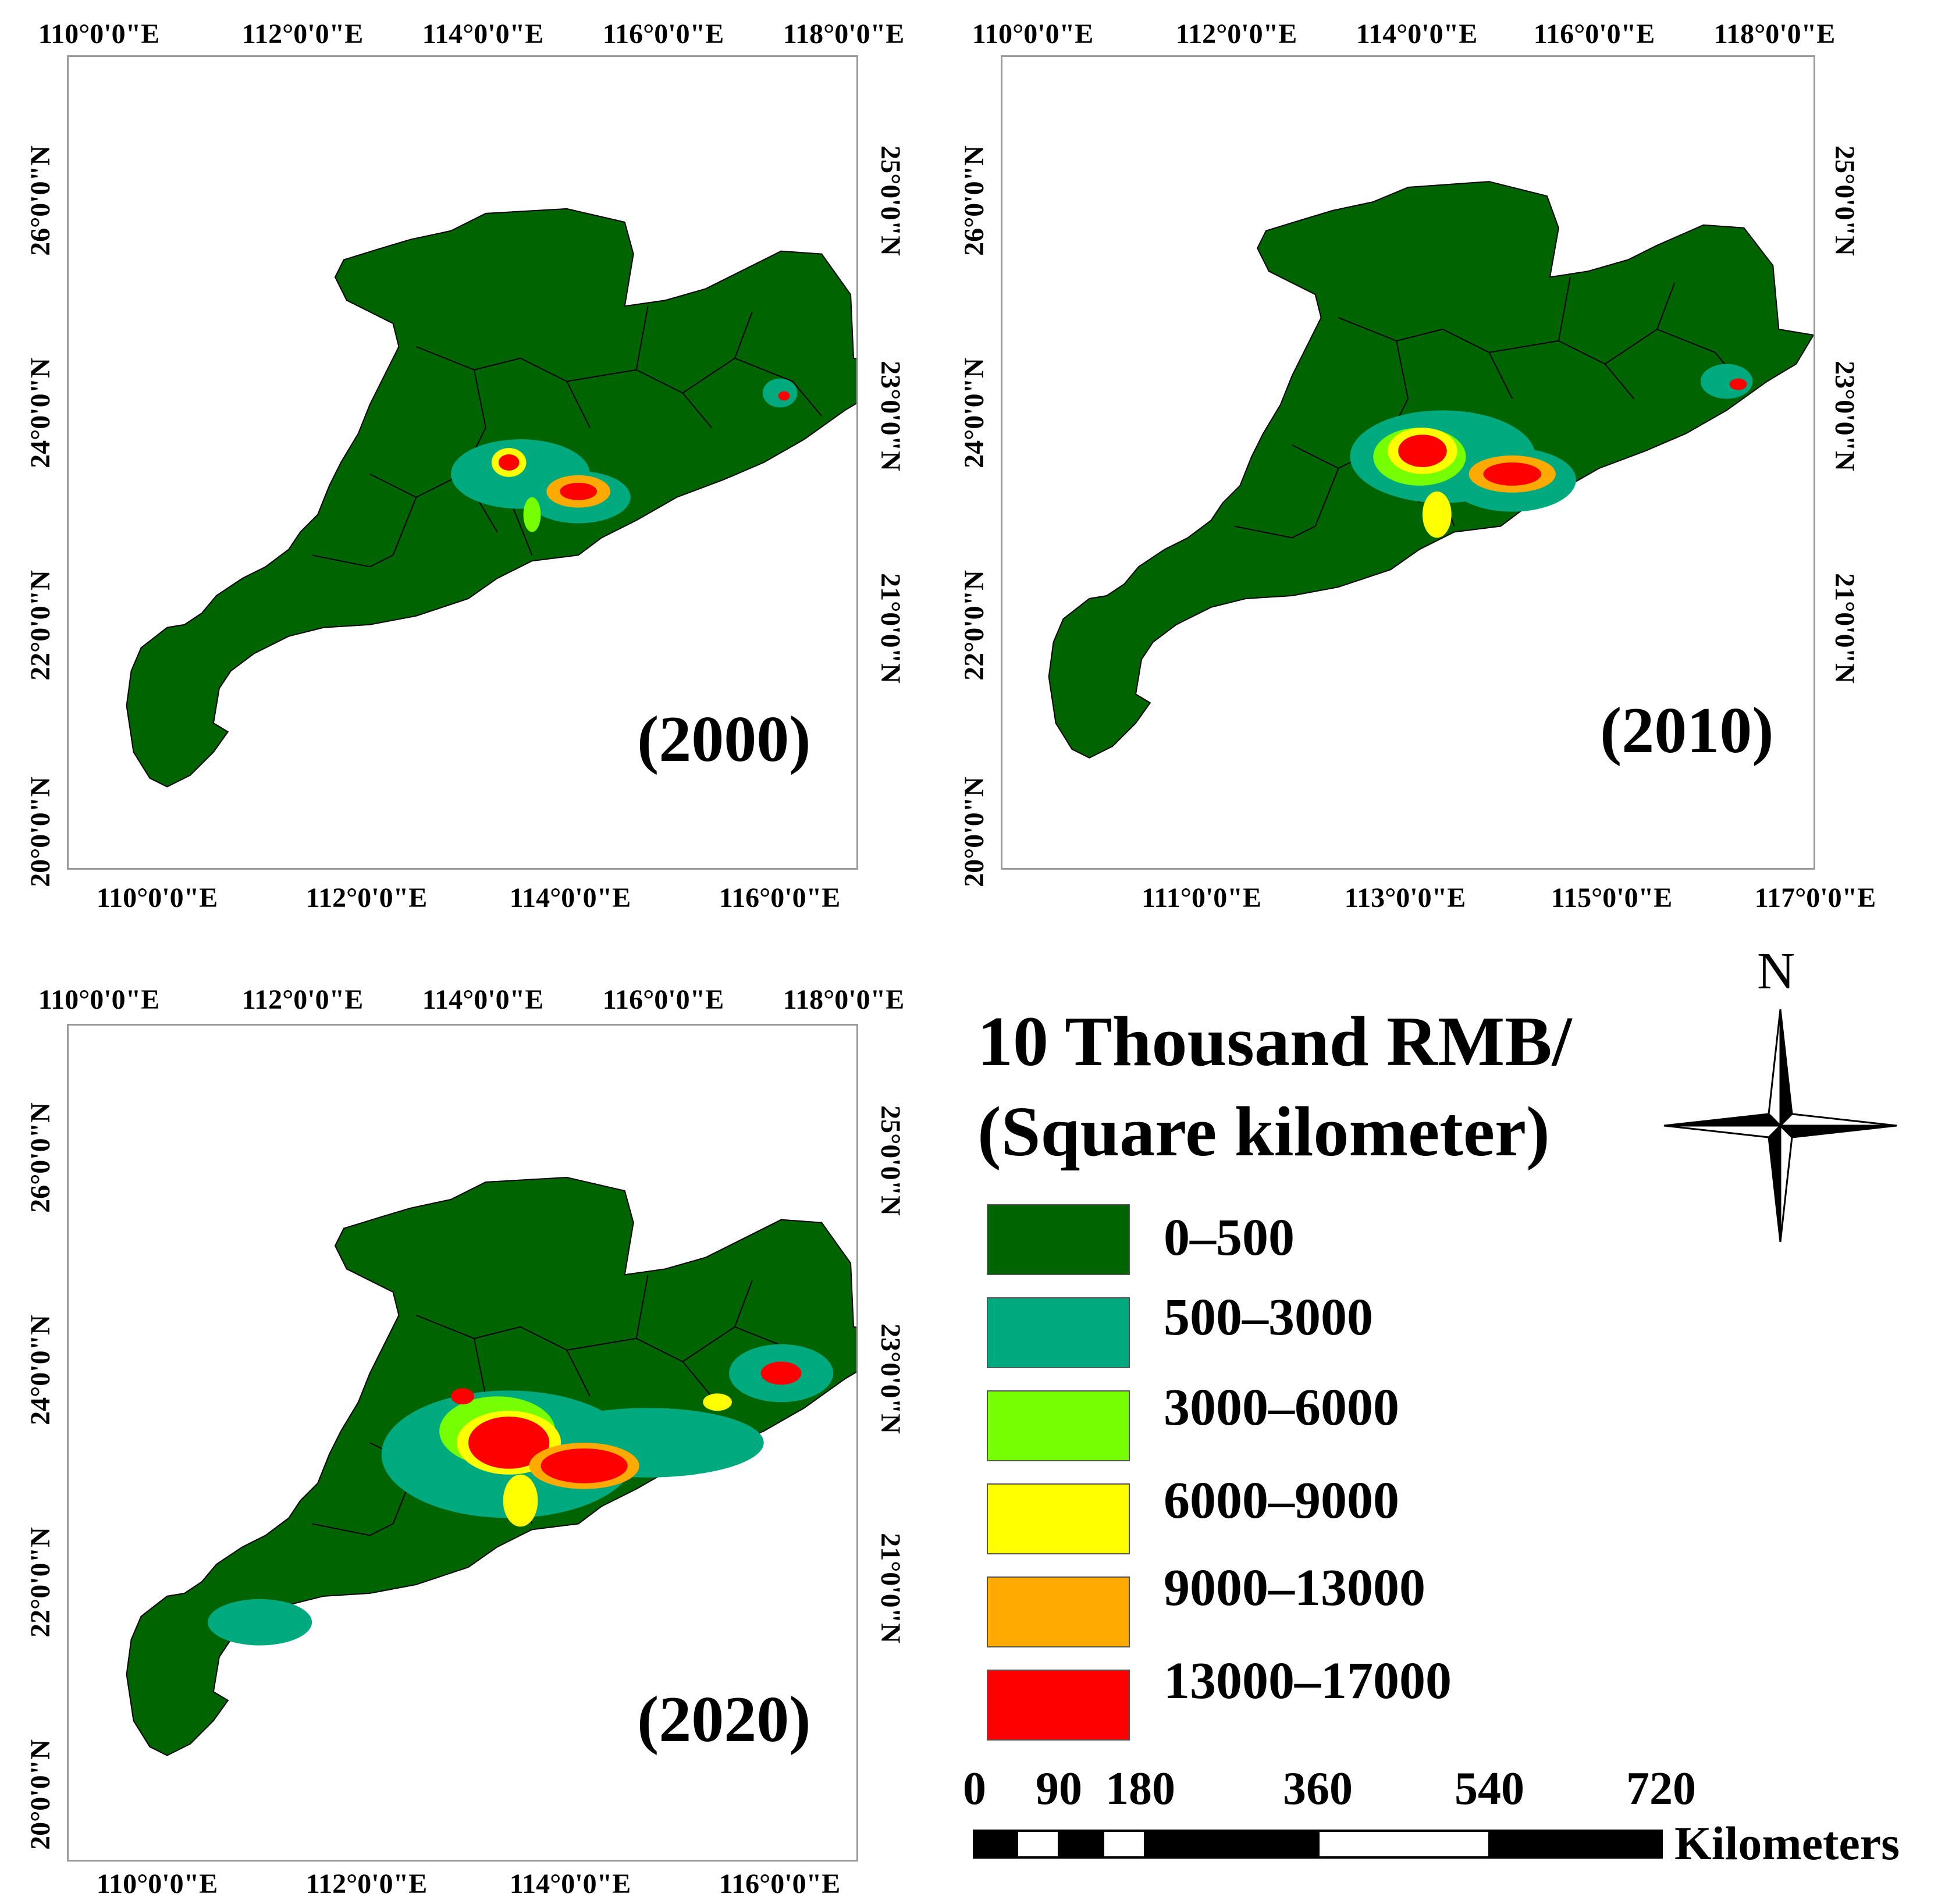 The width and height of the screenshot is (1945, 1904). Describe the element at coordinates (975, 1788) in the screenshot. I see `scale-label: 0` at that location.